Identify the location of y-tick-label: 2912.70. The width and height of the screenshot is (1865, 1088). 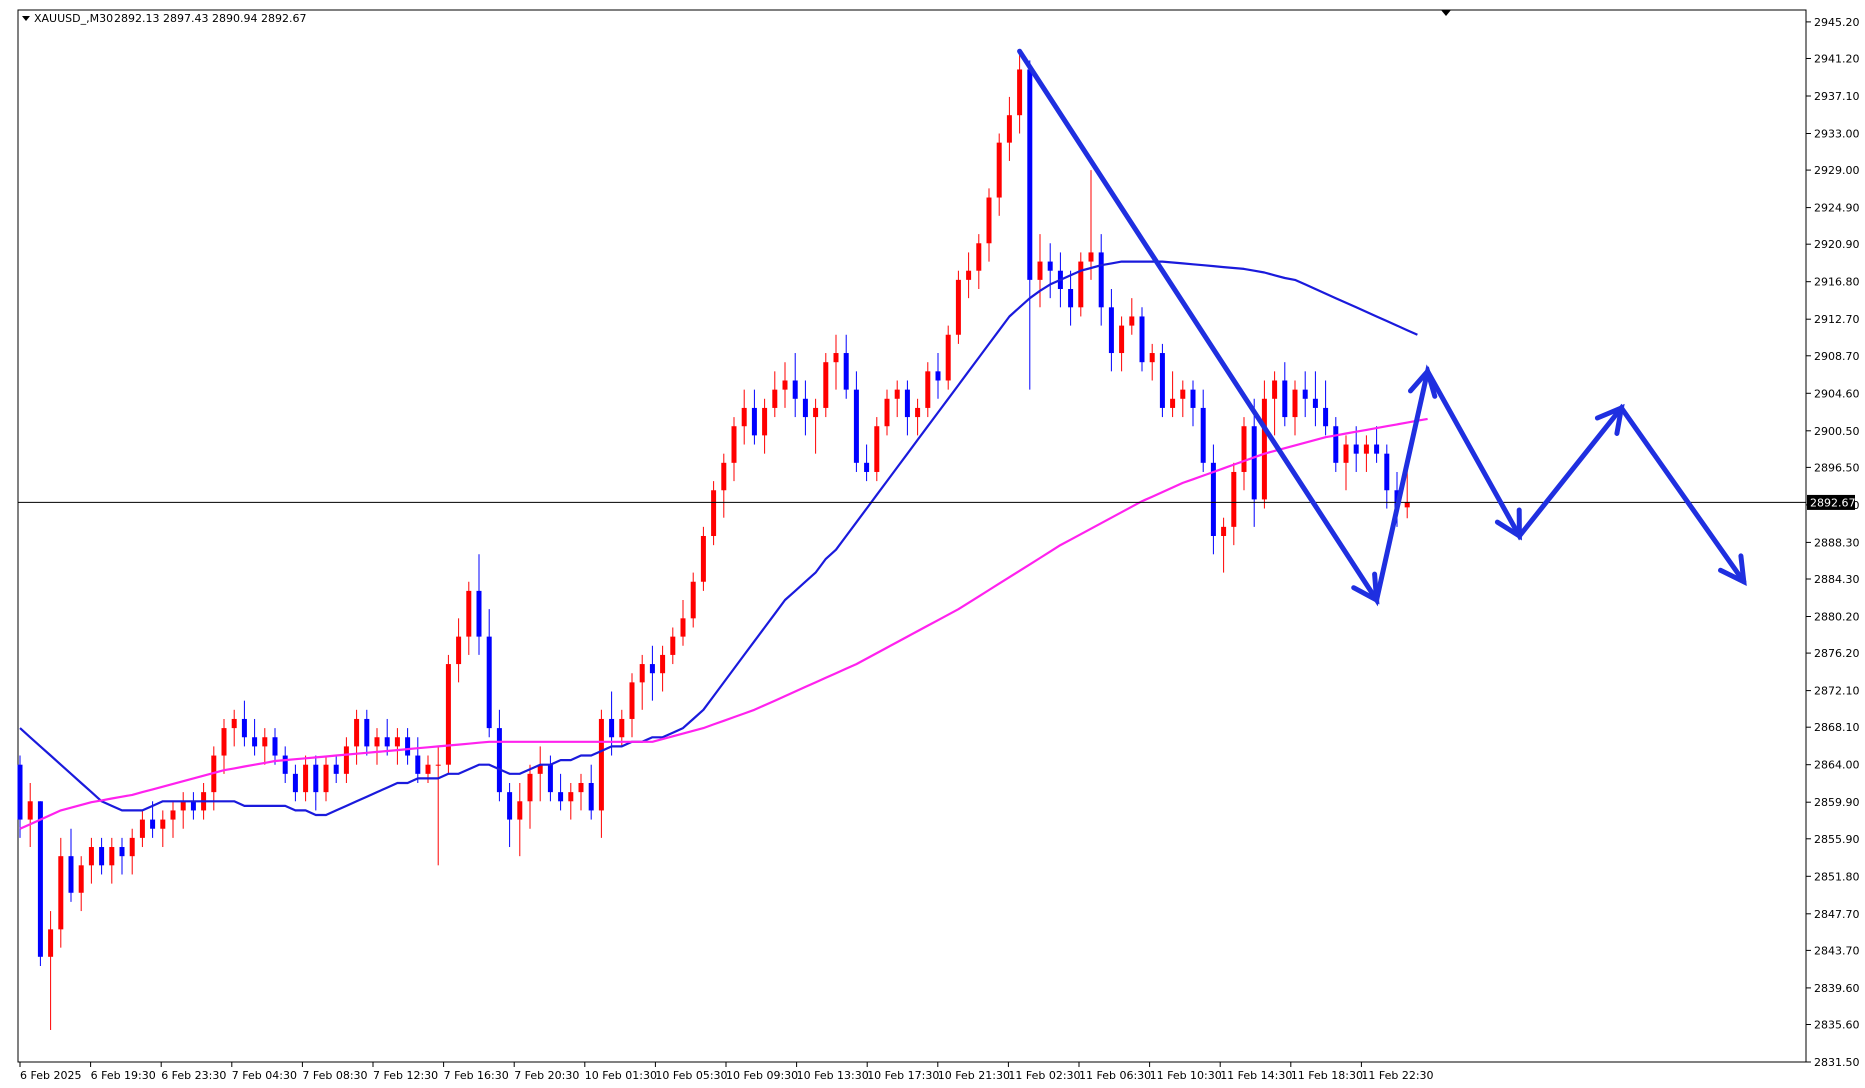
(1837, 319).